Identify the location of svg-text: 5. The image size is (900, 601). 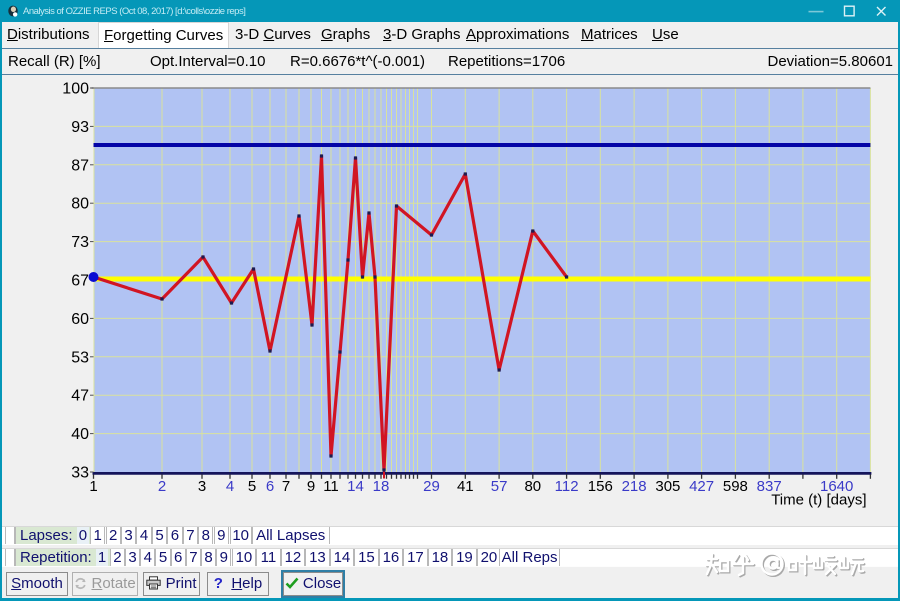
(252, 486).